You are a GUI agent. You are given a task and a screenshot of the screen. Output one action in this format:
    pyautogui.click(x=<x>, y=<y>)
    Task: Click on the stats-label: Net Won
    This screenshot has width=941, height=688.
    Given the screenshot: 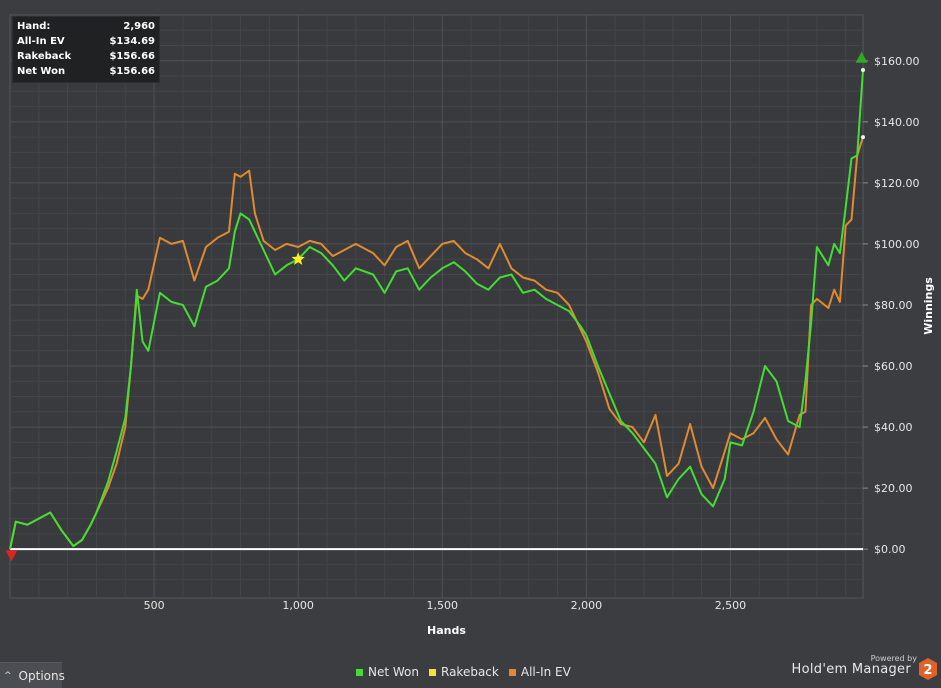 What is the action you would take?
    pyautogui.click(x=41, y=71)
    